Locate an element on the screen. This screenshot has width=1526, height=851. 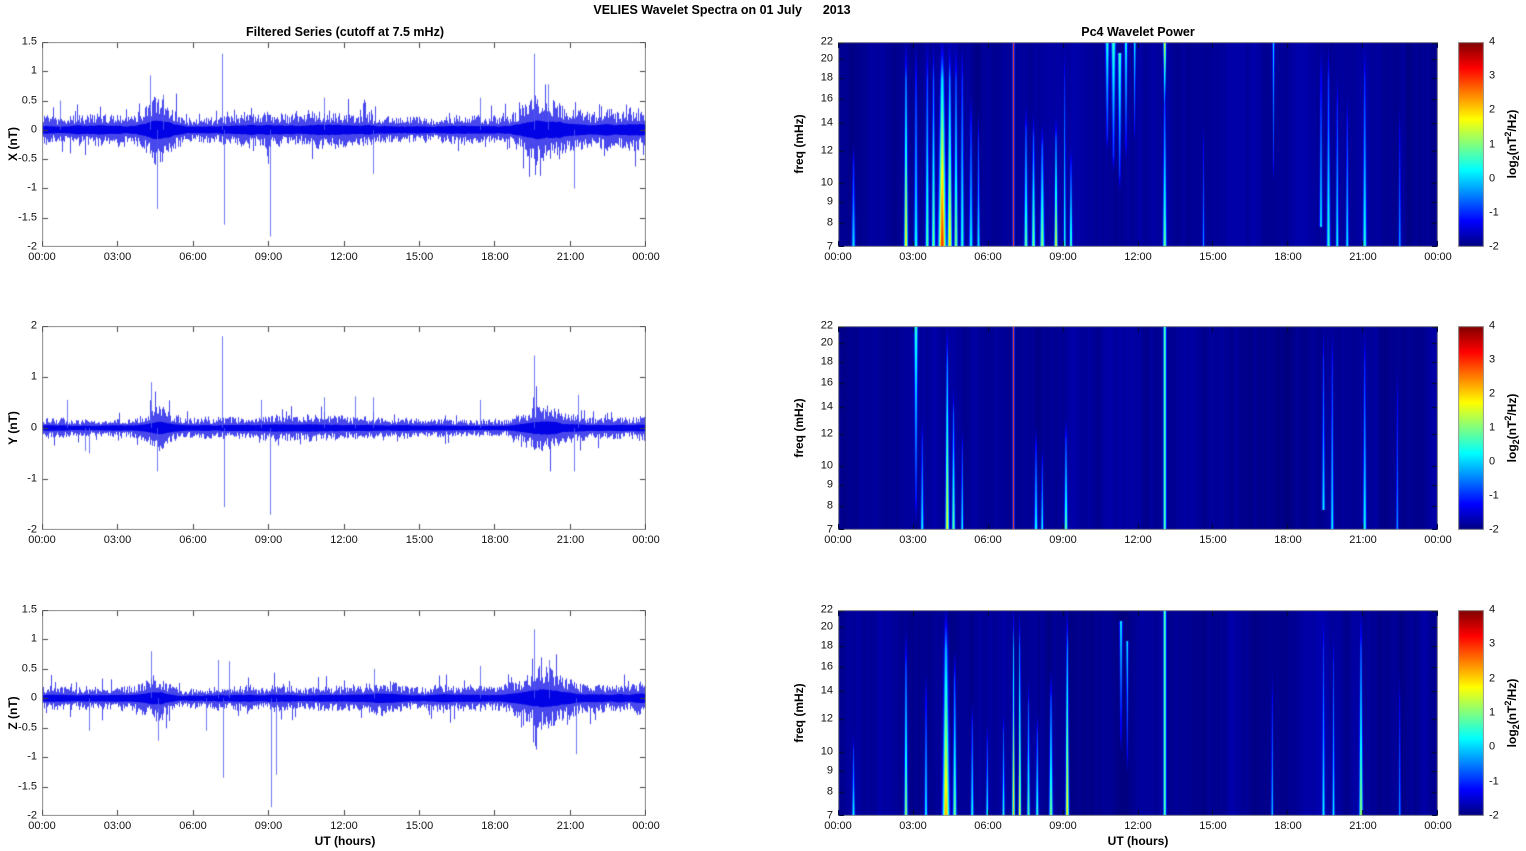
tick-label: -1.5 is located at coordinates (27, 786).